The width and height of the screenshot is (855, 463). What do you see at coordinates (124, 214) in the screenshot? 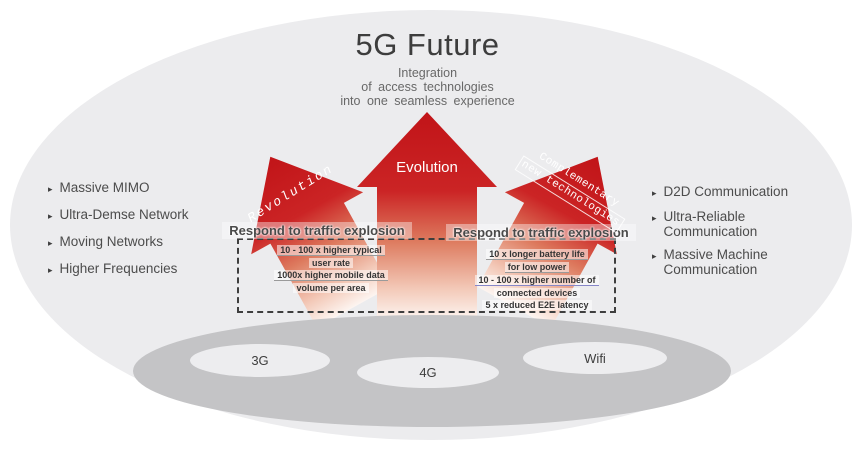
I see `feature-label: Ultra-Demse Network` at bounding box center [124, 214].